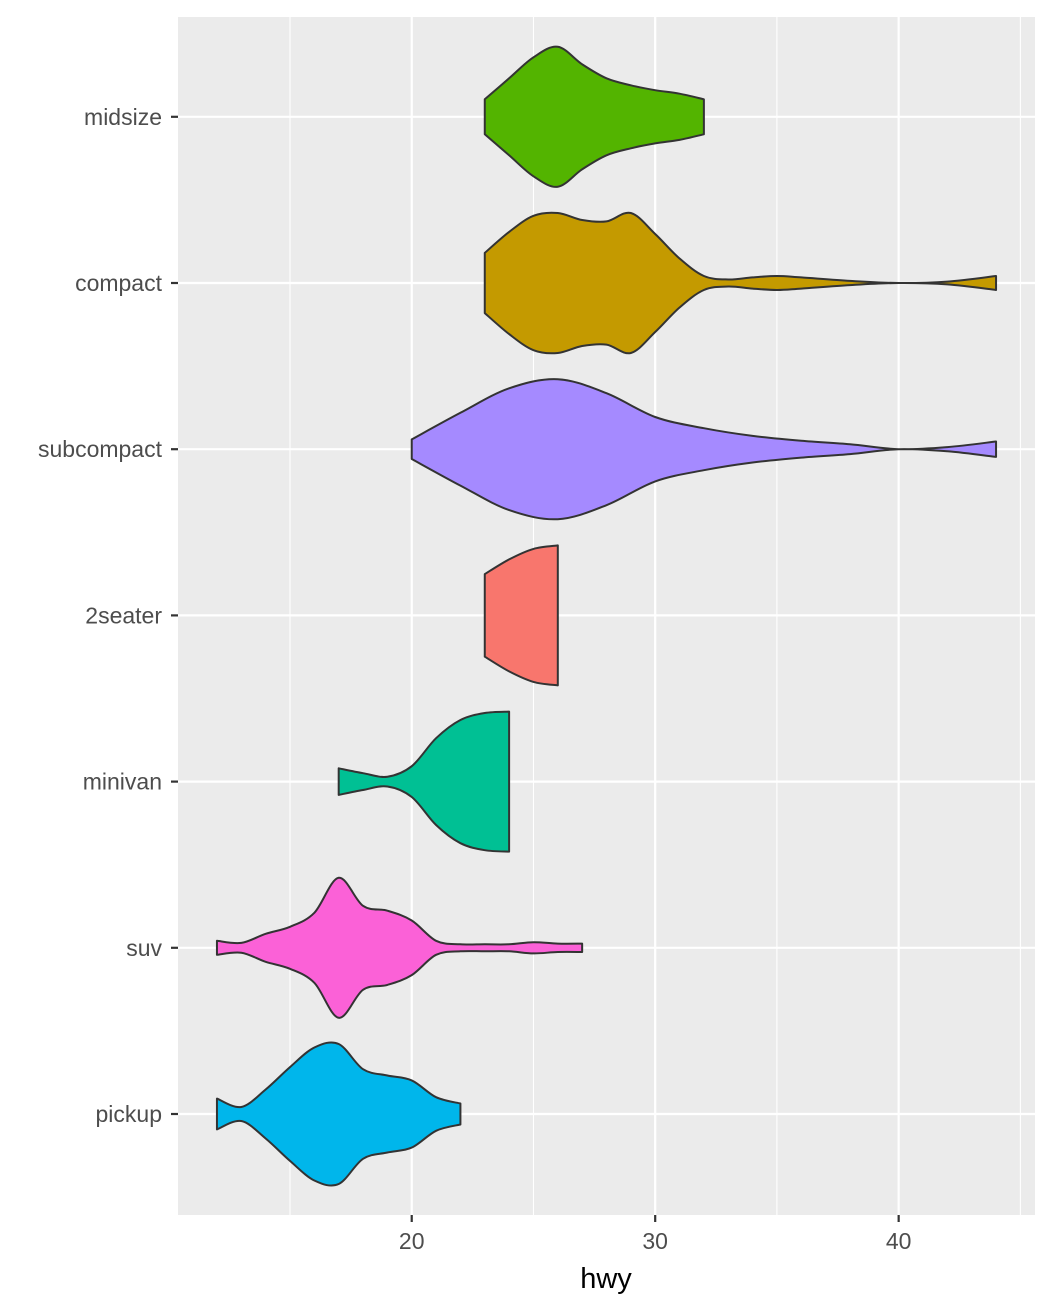 Image resolution: width=1050 pixels, height=1312 pixels. What do you see at coordinates (129, 1114) in the screenshot?
I see `y-tick-label: pickup` at bounding box center [129, 1114].